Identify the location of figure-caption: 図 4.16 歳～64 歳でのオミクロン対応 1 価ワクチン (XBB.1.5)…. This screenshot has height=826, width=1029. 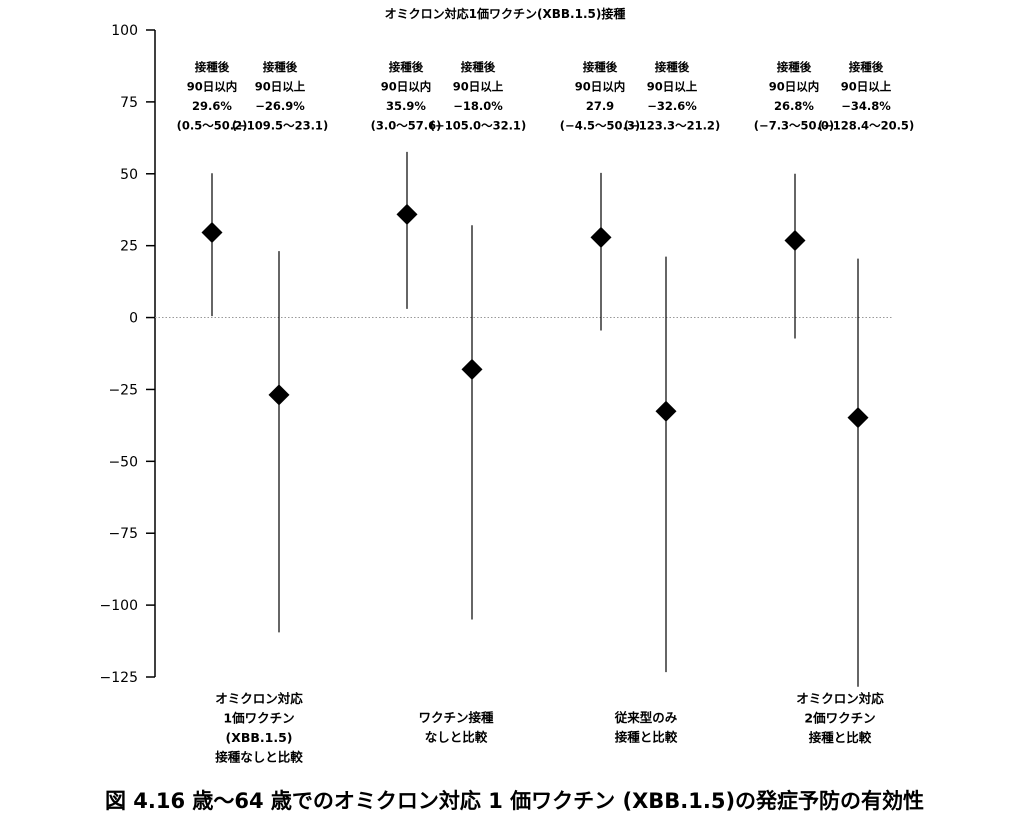
(514, 801).